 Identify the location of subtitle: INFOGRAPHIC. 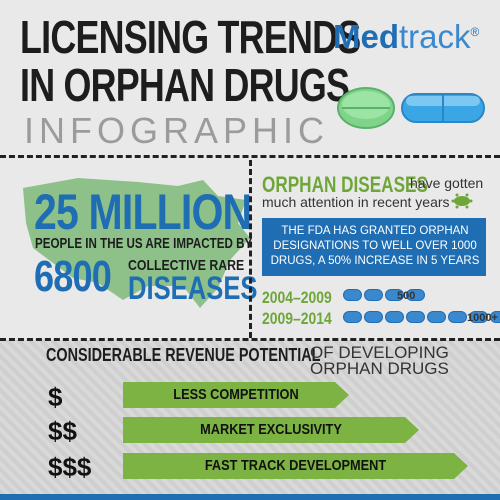
(177, 130).